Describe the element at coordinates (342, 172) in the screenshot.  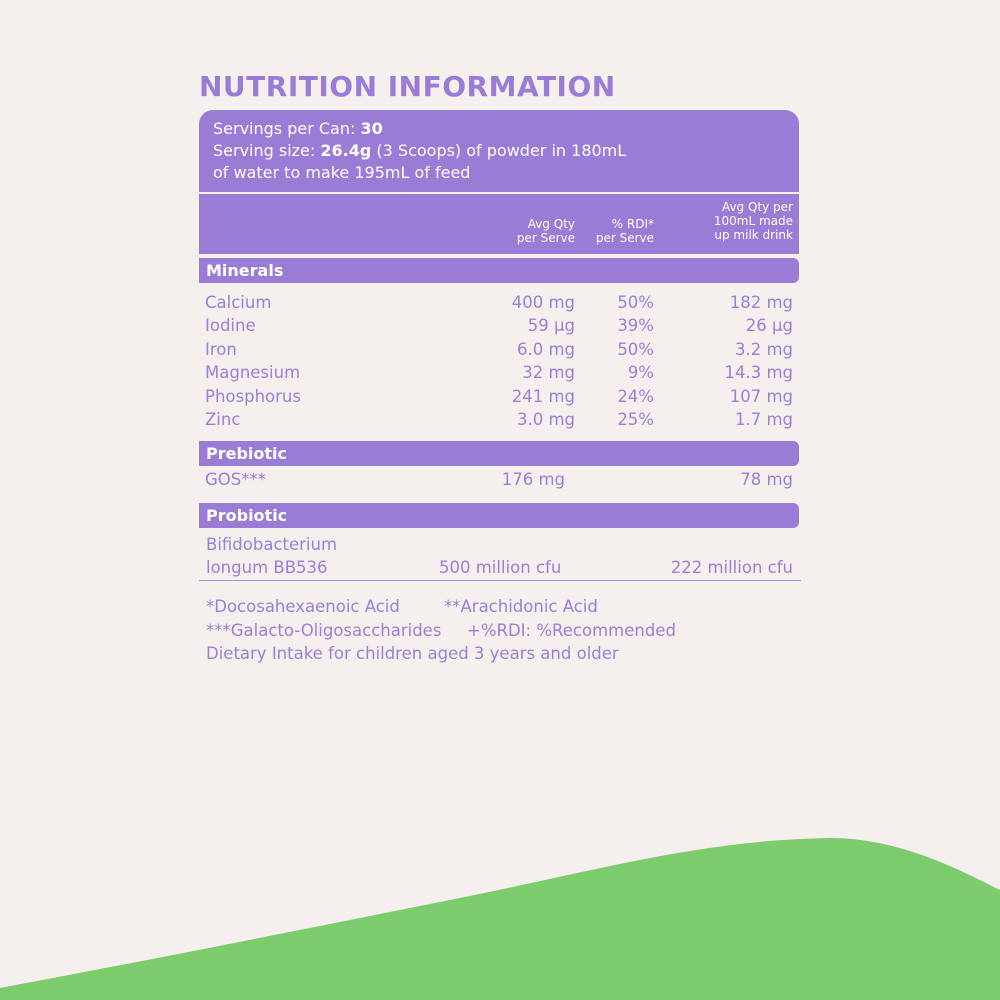
I see `serving-size-line2: of water to make 195mL of feed` at that location.